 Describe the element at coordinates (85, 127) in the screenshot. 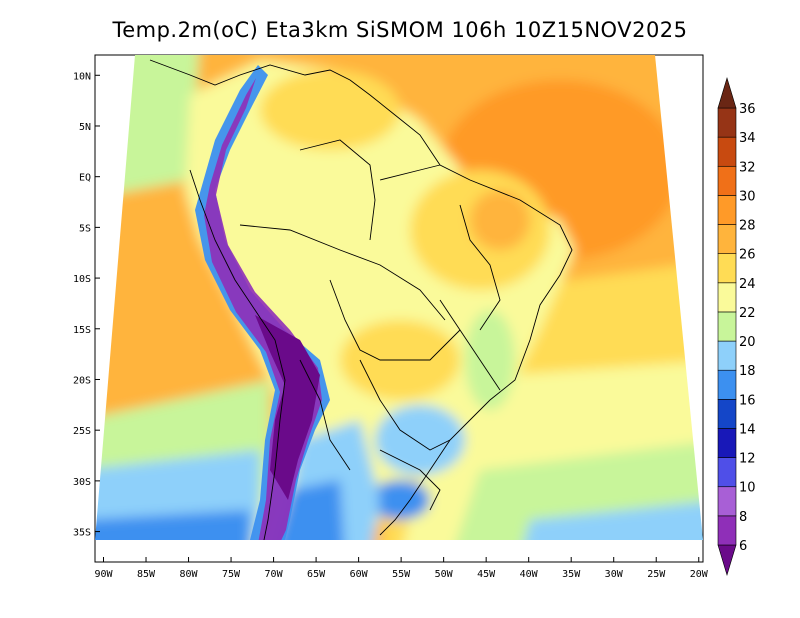

I see `y-tick-label: 5N` at that location.